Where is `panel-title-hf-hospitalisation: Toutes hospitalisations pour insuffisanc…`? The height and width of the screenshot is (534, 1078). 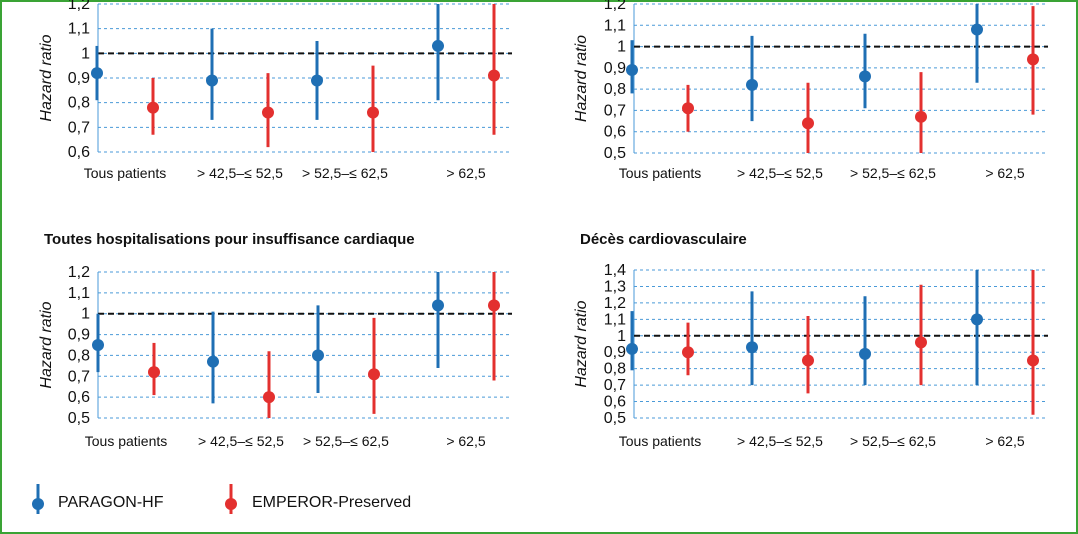
panel-title-hf-hospitalisation: Toutes hospitalisations pour insuffisanc… is located at coordinates (229, 239).